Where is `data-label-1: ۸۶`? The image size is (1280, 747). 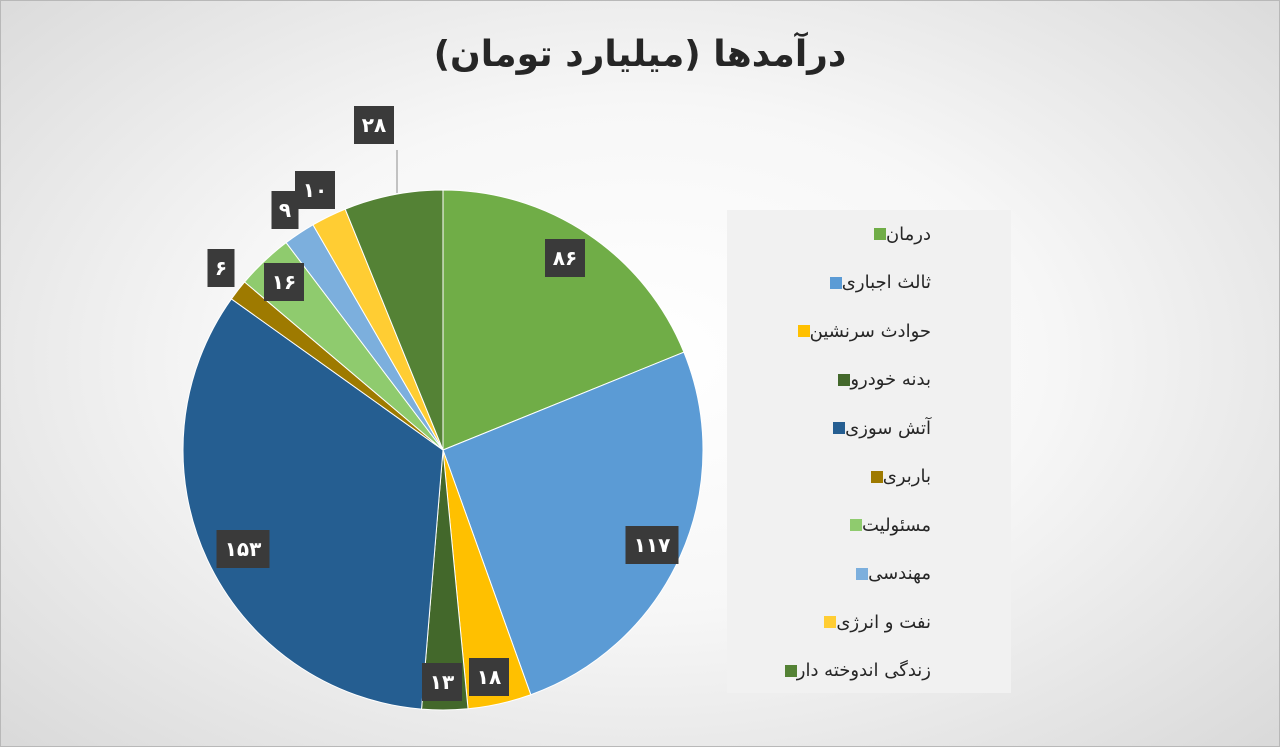
data-label-1: ۸۶ is located at coordinates (565, 258).